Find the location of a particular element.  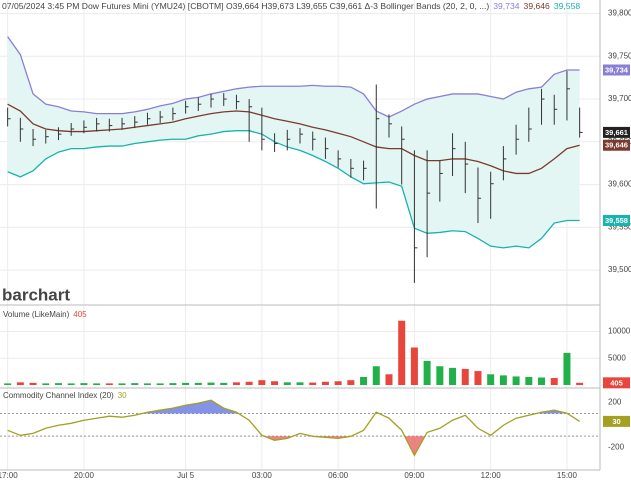

price-tag-label: 39,558 is located at coordinates (616, 220).